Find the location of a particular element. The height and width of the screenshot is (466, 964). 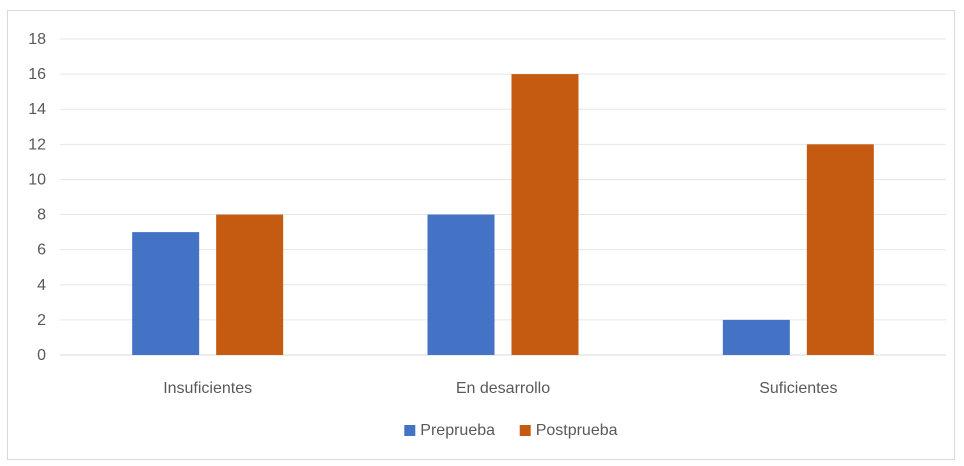

y-tick-label: 2 is located at coordinates (41, 320).